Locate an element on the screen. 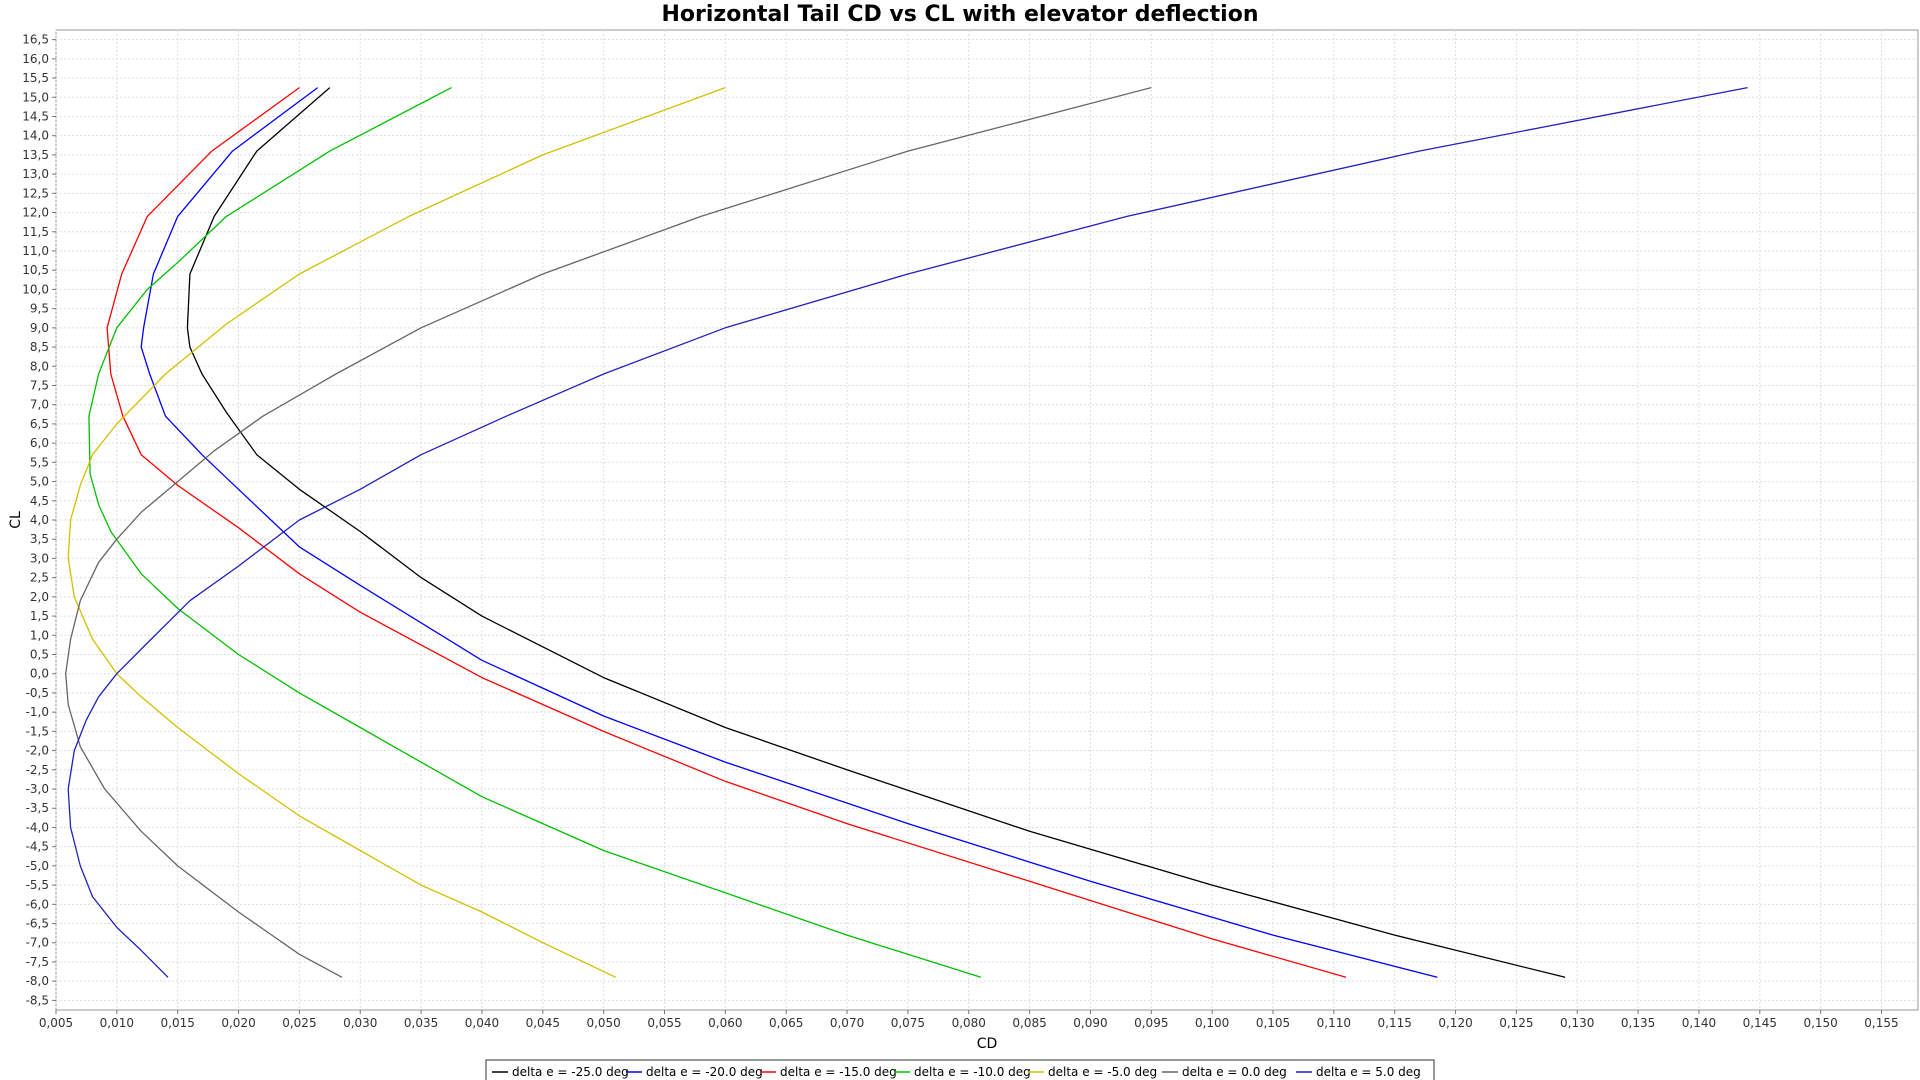 This screenshot has width=1920, height=1080. x-tick-label: 0,145 is located at coordinates (1760, 1023).